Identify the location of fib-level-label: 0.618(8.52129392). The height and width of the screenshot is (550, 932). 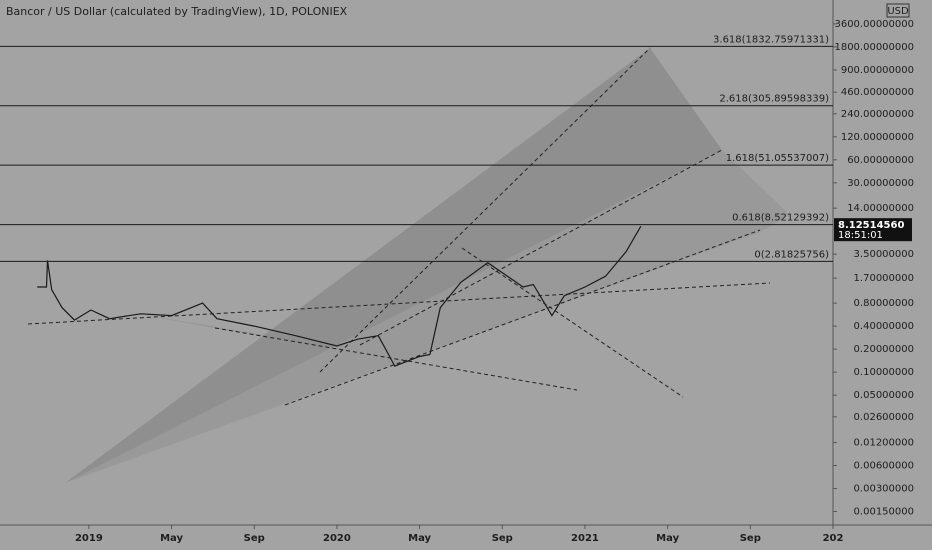
(780, 218).